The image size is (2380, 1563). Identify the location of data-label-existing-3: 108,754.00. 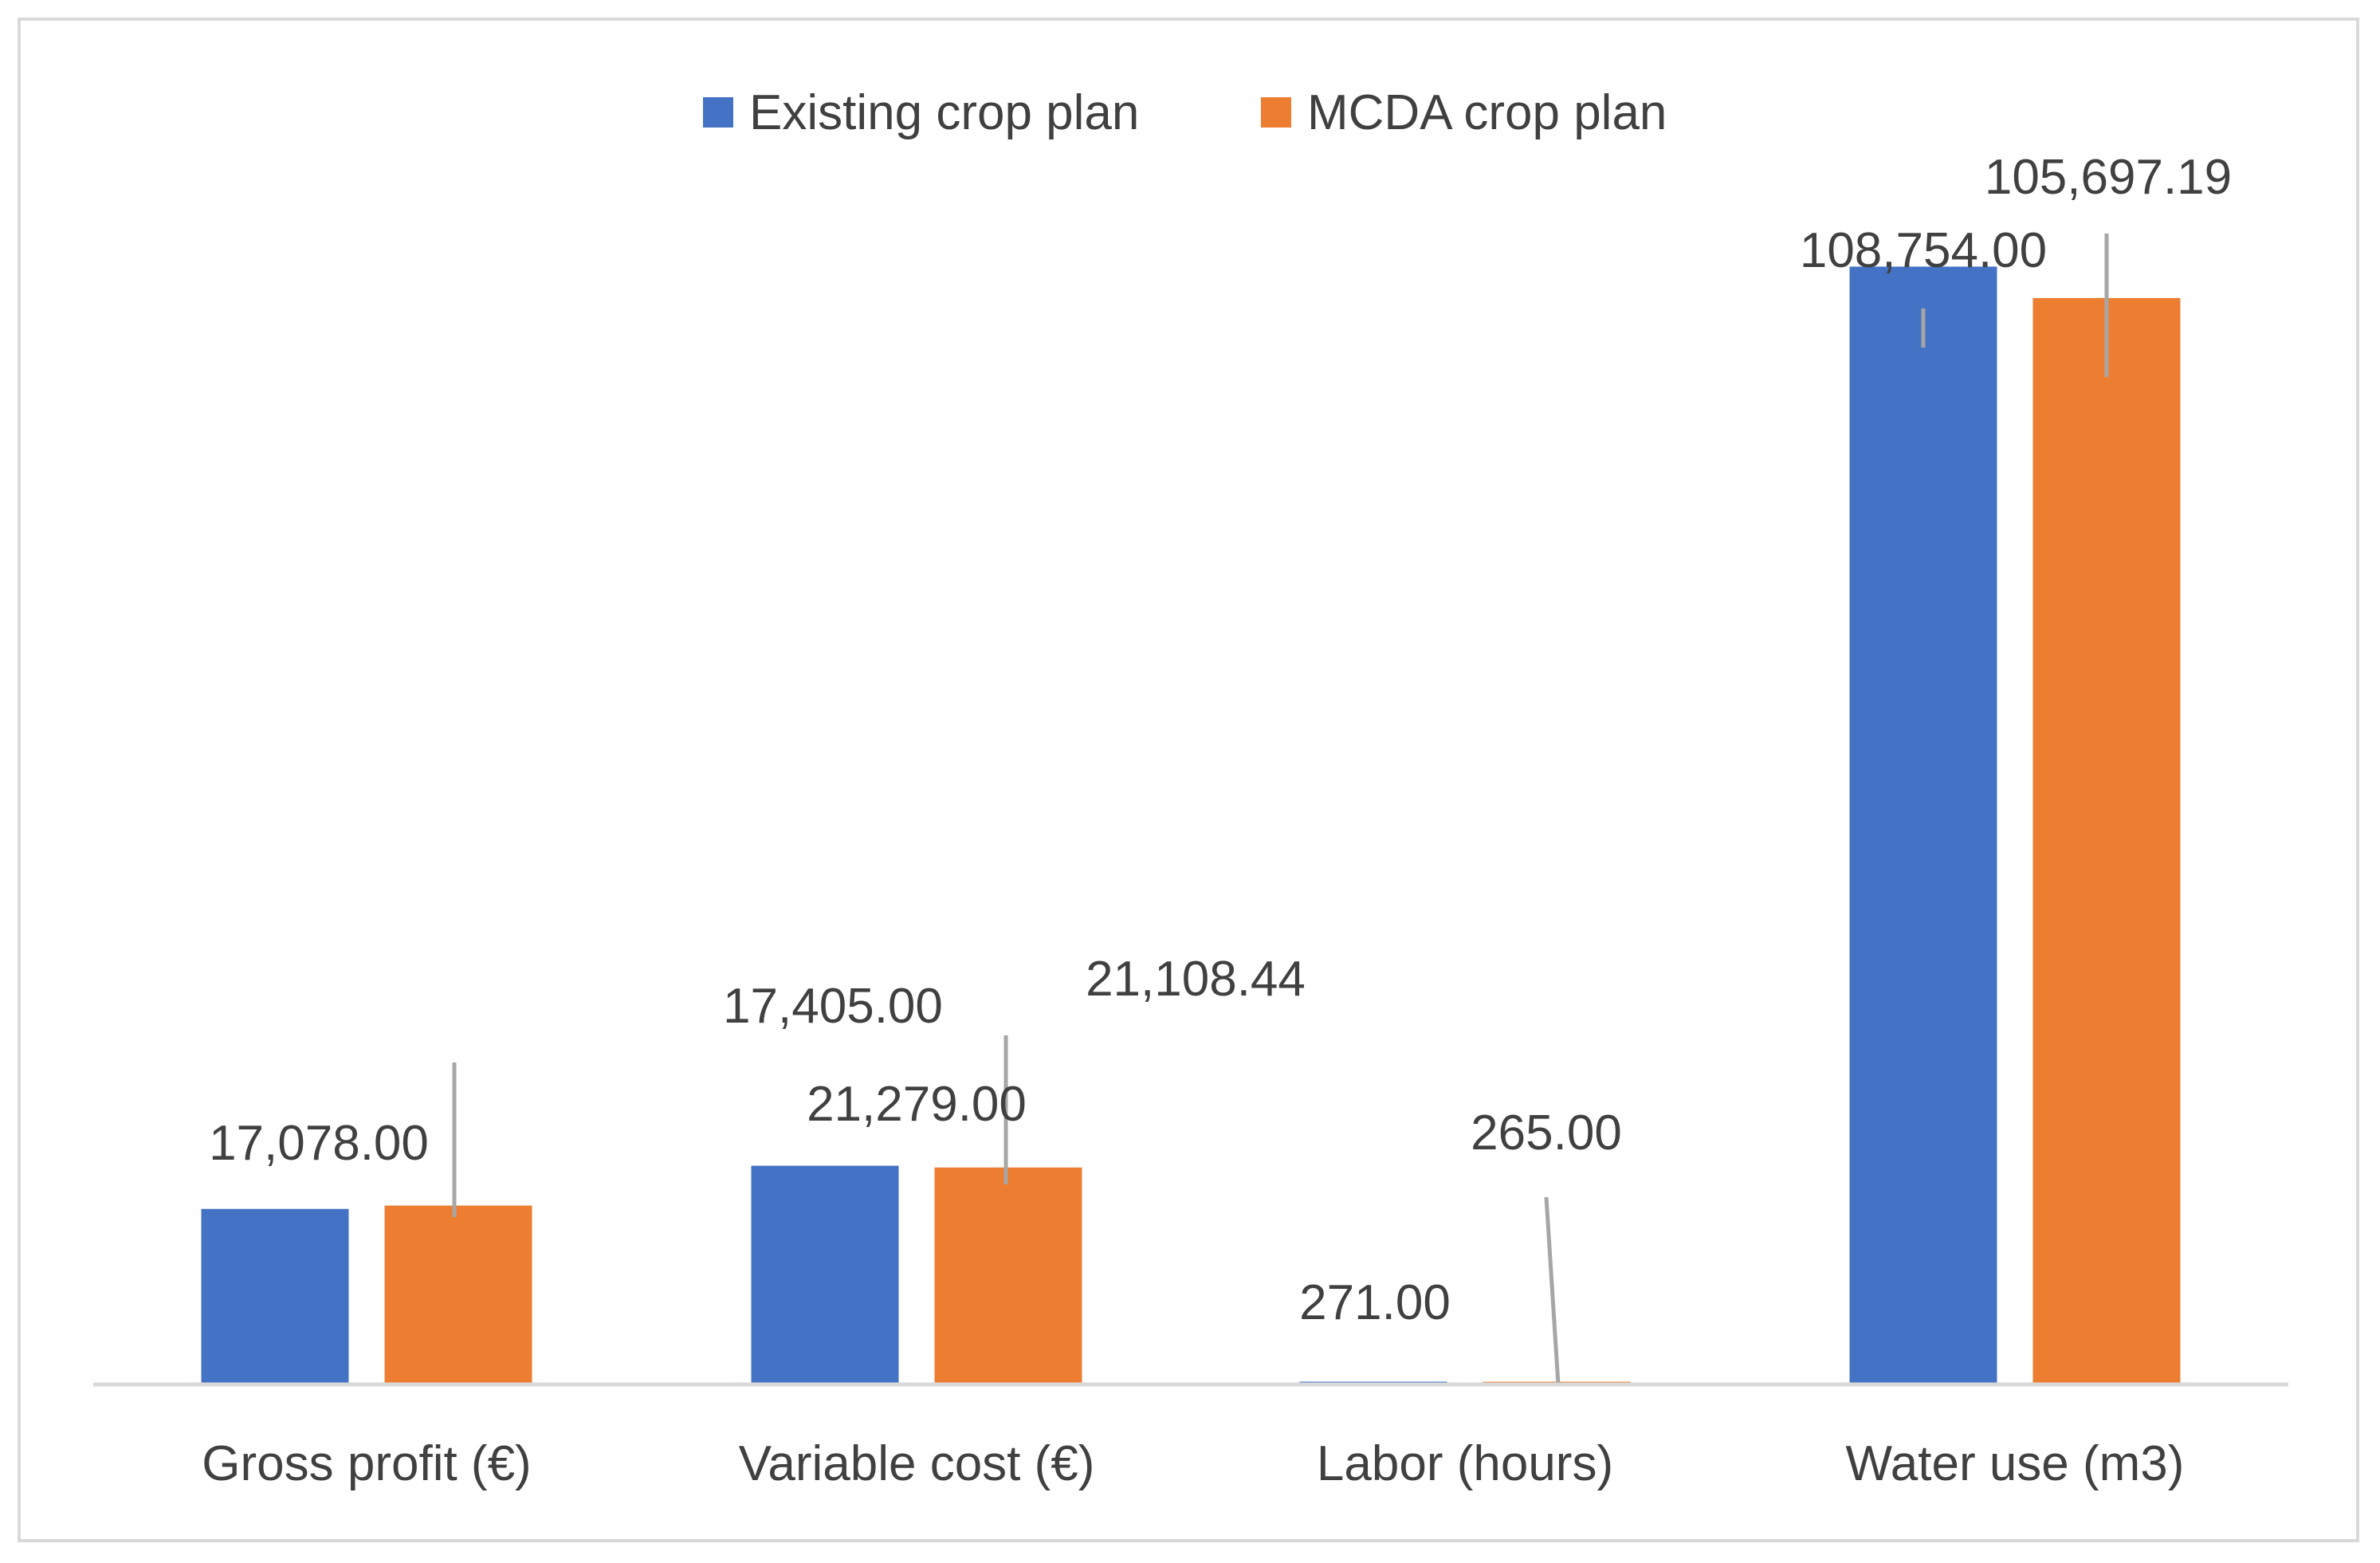
(1924, 251).